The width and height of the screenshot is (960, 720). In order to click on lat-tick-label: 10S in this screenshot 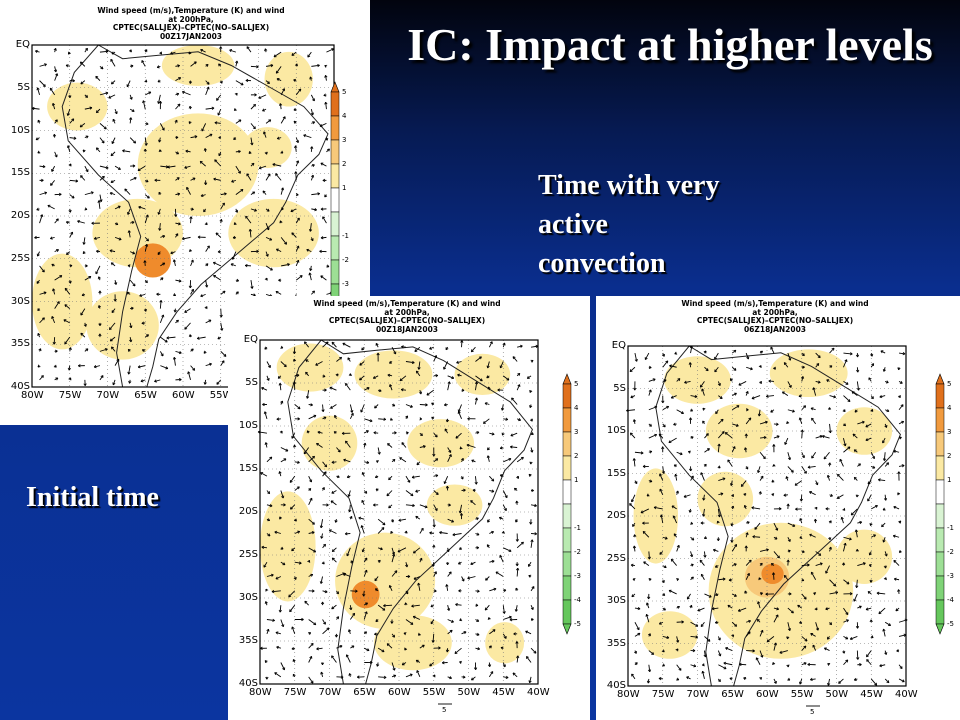, I will do `click(248, 425)`.